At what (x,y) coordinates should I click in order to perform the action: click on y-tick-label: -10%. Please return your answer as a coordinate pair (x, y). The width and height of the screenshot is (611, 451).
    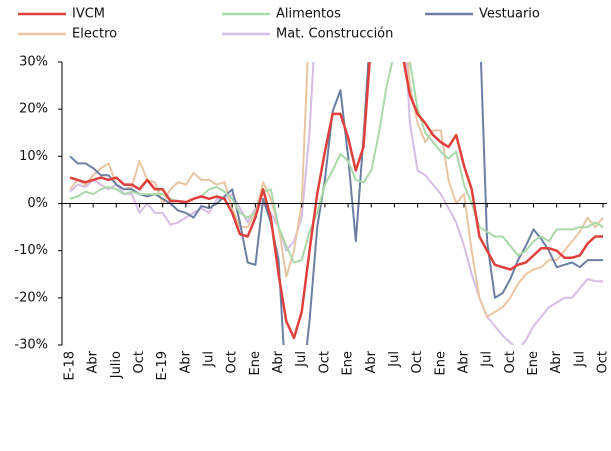
    Looking at the image, I should click on (31, 250).